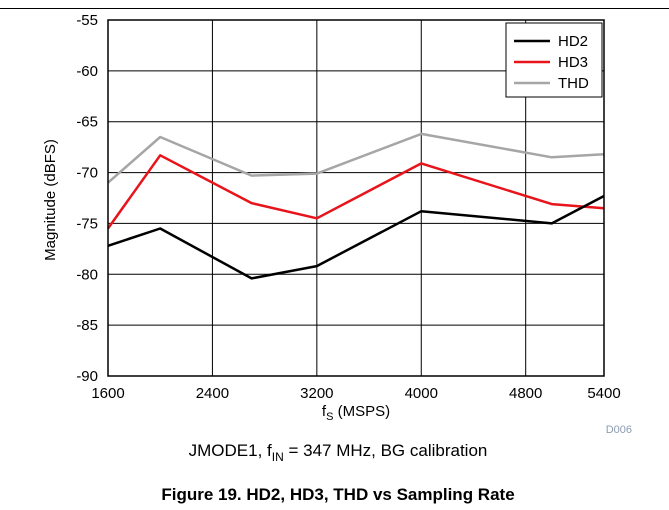 This screenshot has width=669, height=510. Describe the element at coordinates (356, 237) in the screenshot. I see `series-line-hd2` at that location.